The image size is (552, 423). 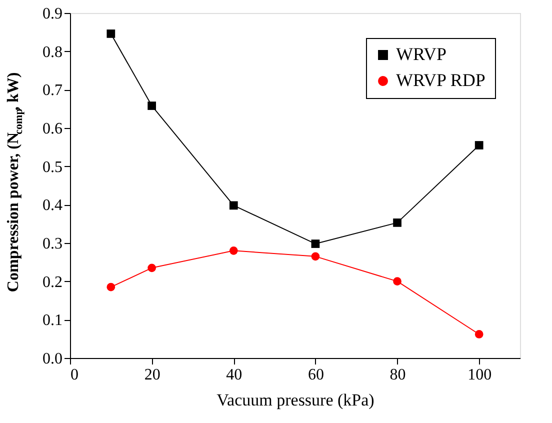 I want to click on x-axis-title: Vacuum pressure (kPa), so click(x=295, y=400).